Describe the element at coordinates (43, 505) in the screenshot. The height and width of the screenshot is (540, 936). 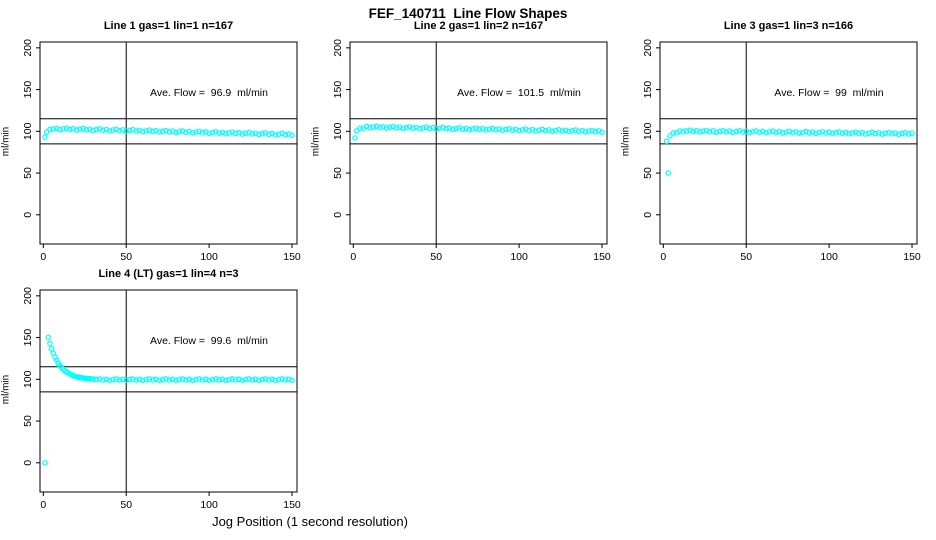
I see `x-tick-label: 0` at that location.